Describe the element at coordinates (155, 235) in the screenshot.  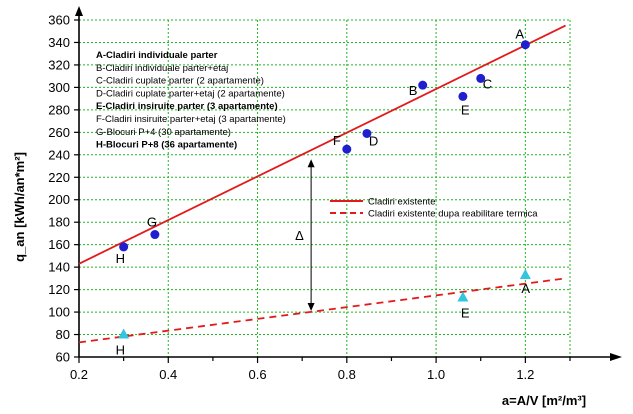
I see `point-existing-G` at that location.